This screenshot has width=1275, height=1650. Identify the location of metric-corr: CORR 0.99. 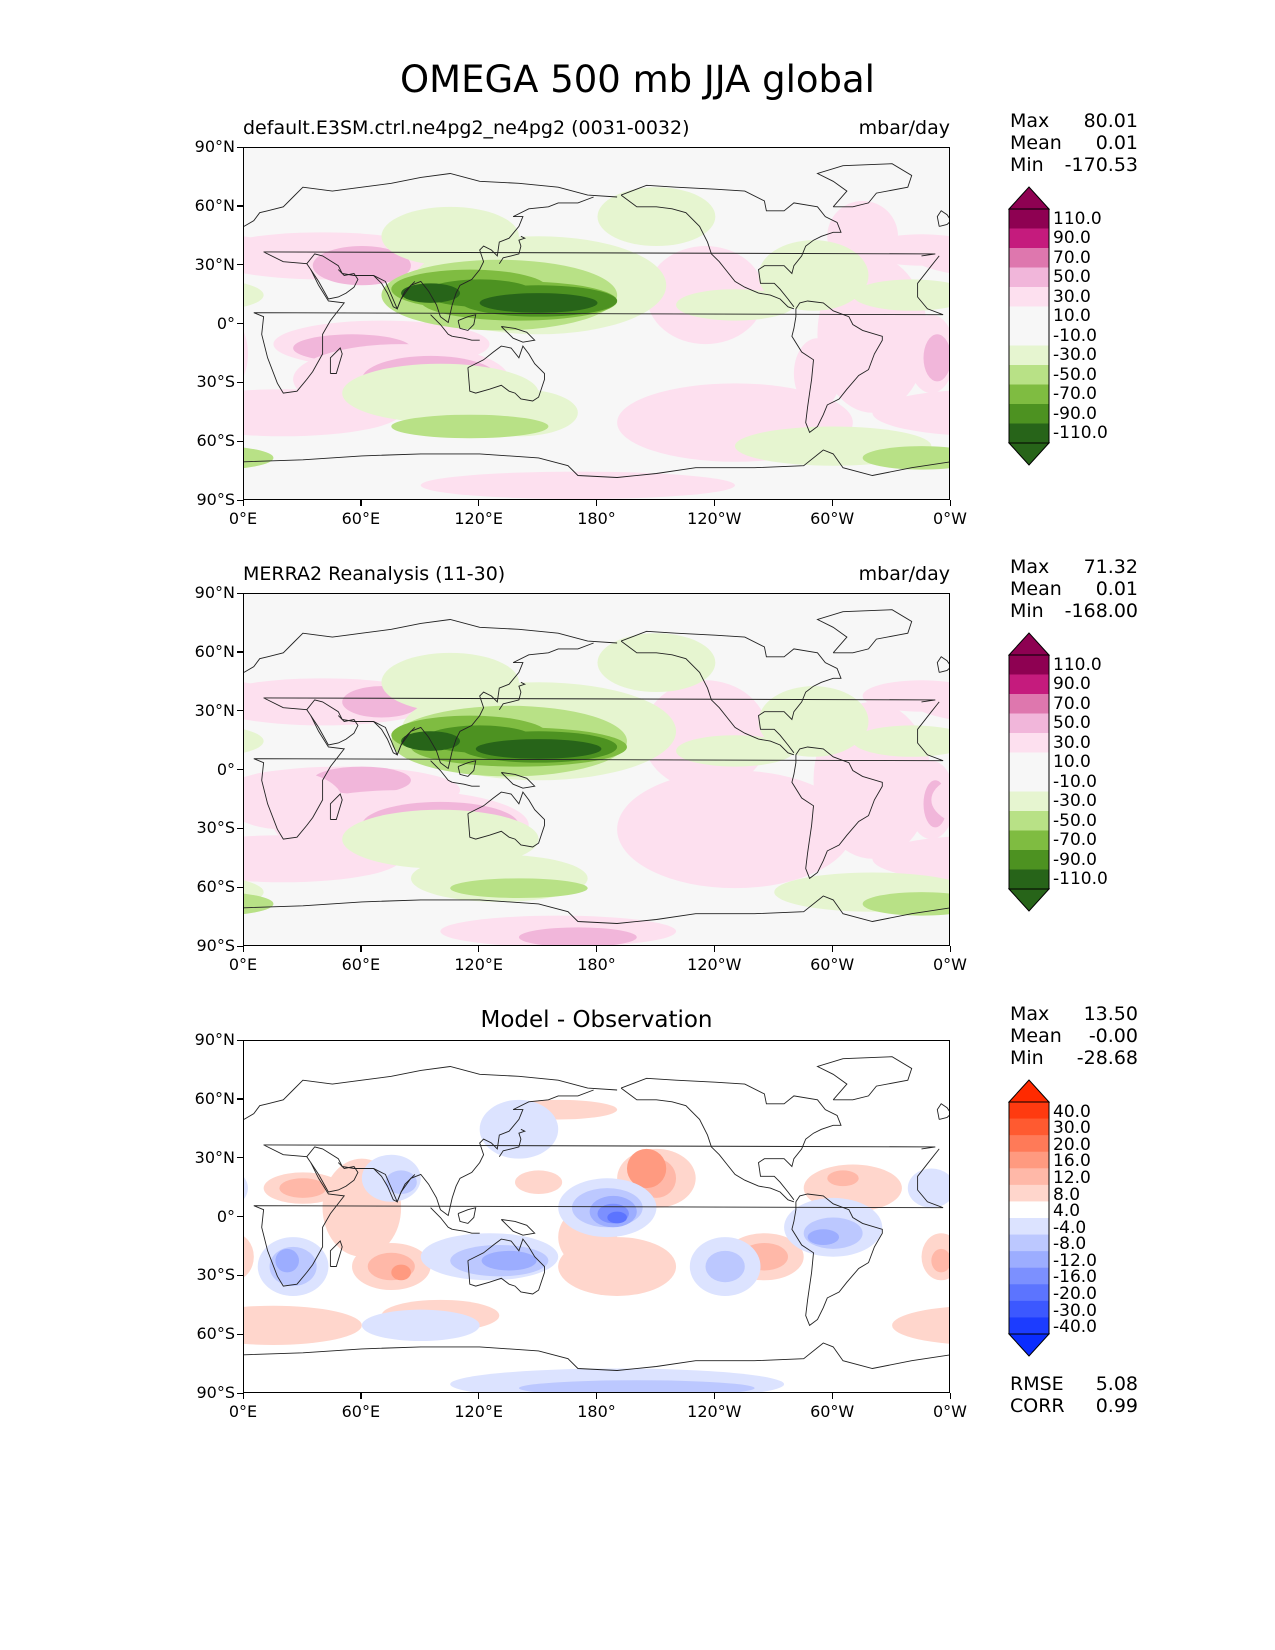
(1074, 1406).